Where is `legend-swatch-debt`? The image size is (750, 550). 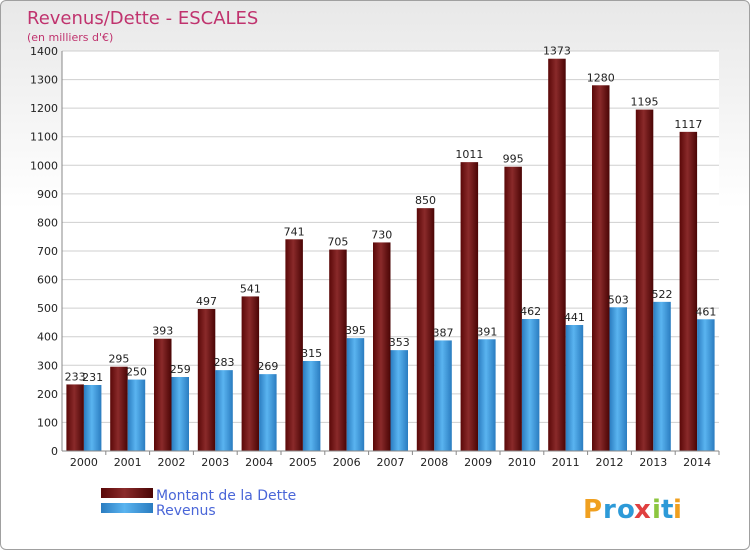 legend-swatch-debt is located at coordinates (127, 493).